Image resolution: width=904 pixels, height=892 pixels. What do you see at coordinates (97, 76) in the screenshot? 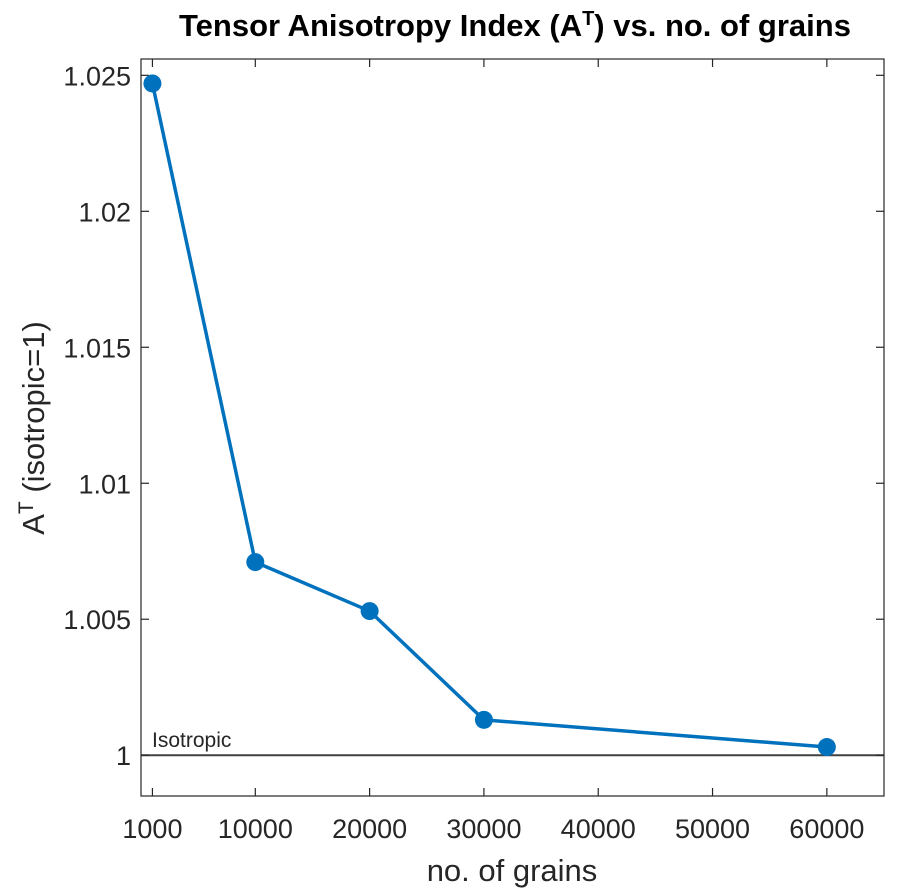
I see `y-tick-label: 1.025` at bounding box center [97, 76].